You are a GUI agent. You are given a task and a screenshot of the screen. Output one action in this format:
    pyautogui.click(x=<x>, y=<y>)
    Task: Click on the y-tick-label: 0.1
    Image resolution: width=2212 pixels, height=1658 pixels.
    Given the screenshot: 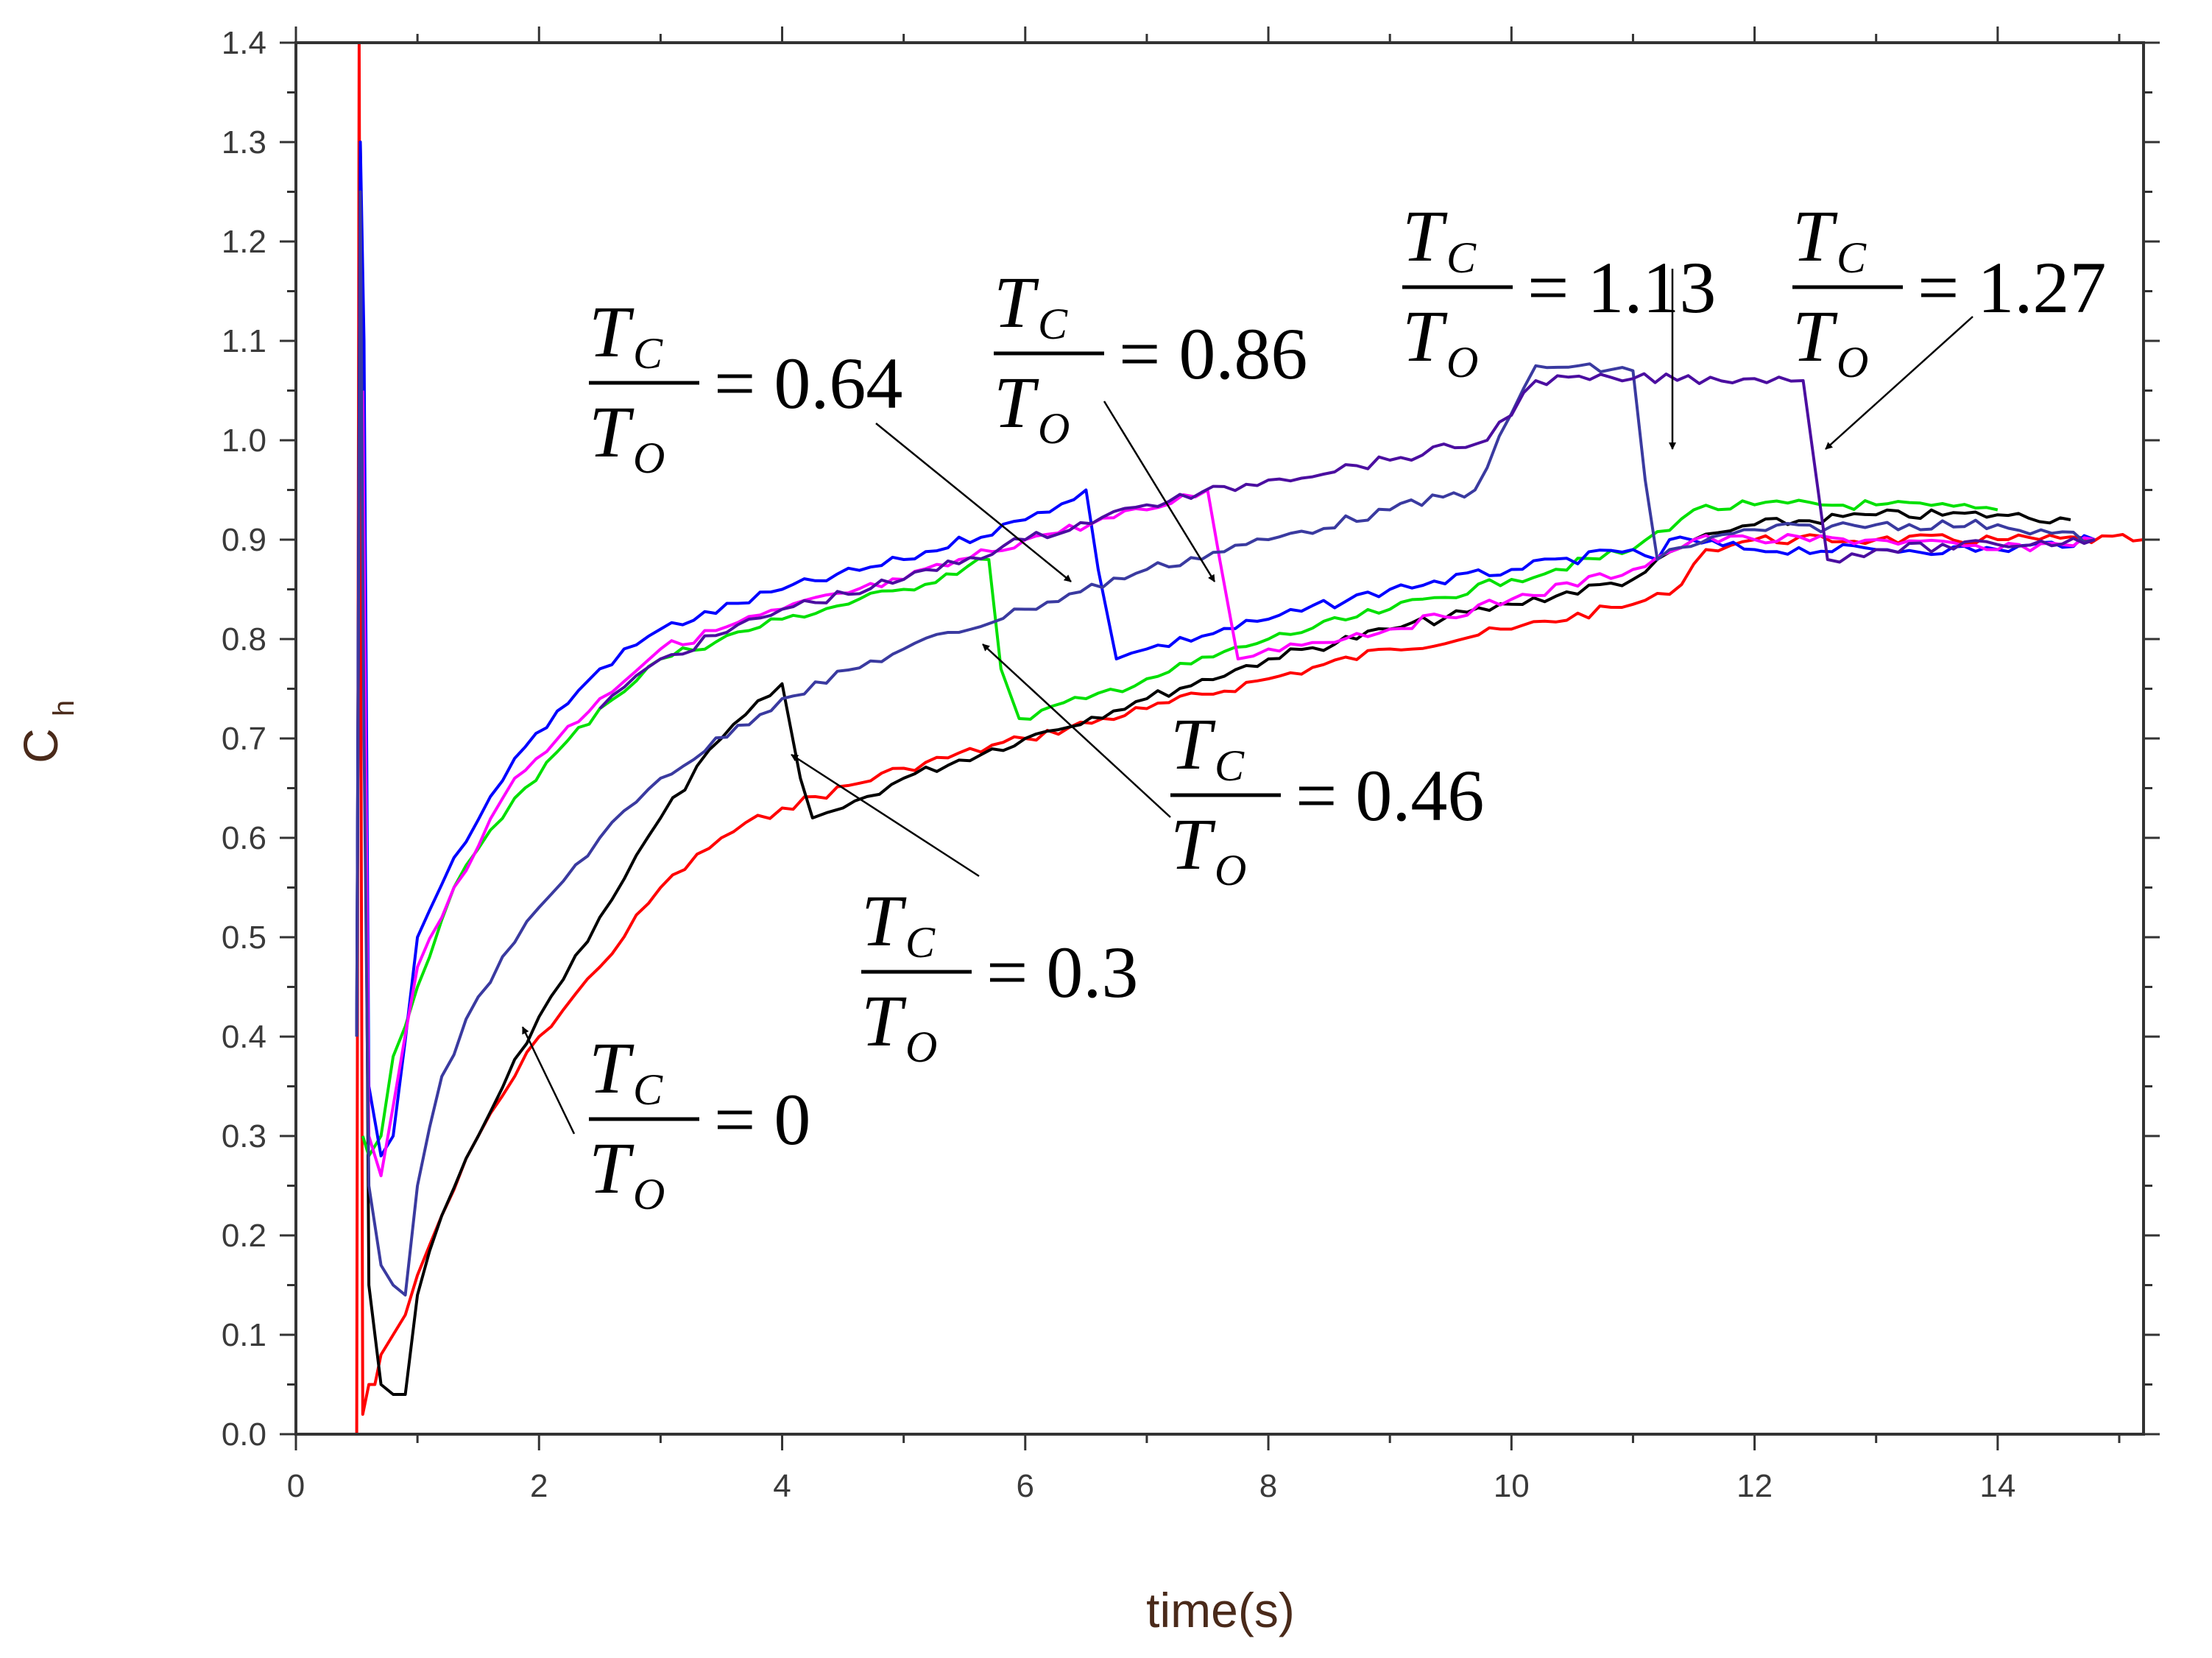 What is the action you would take?
    pyautogui.click(x=244, y=1335)
    